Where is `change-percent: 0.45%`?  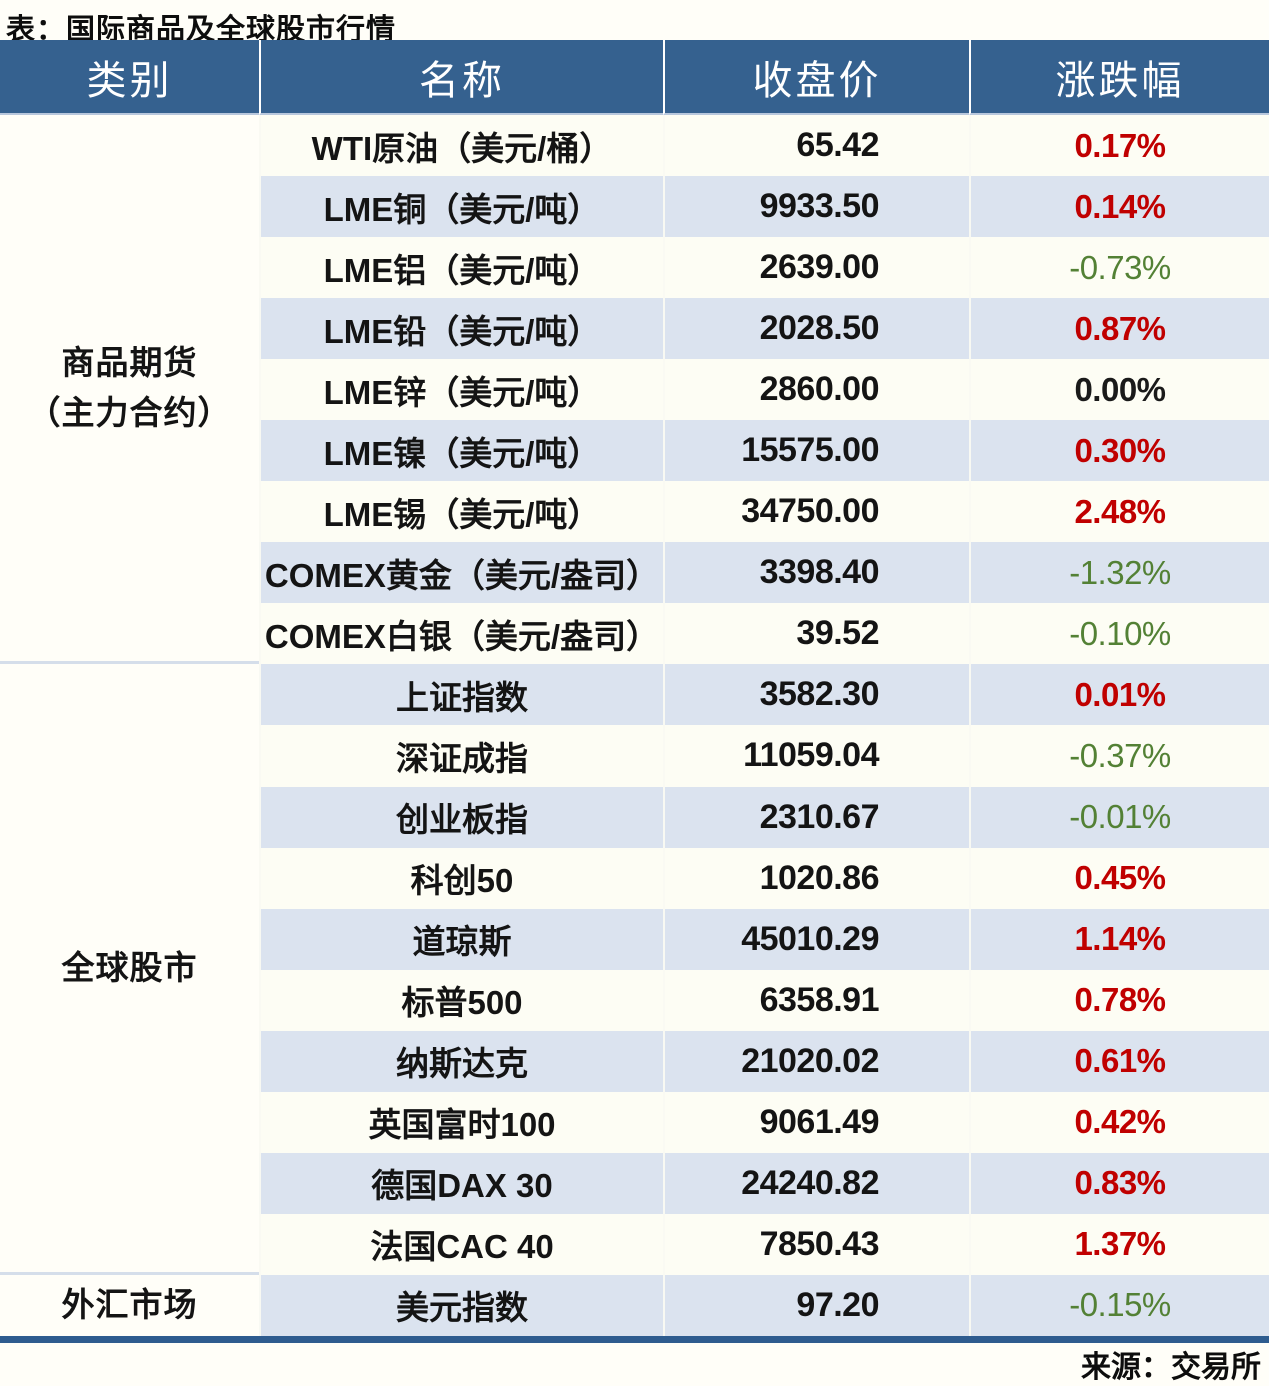 change-percent: 0.45% is located at coordinates (1119, 878).